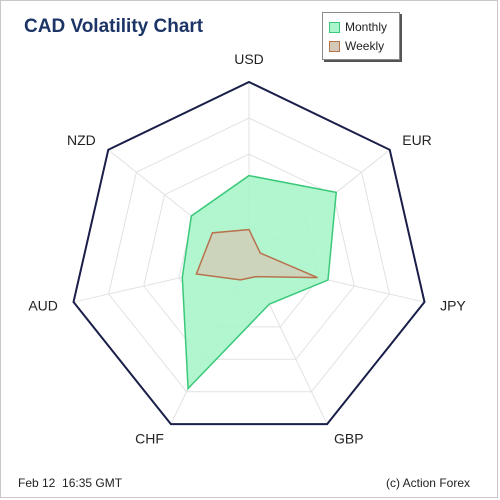 The height and width of the screenshot is (500, 500). What do you see at coordinates (366, 27) in the screenshot?
I see `legend-label-monthly: Monthly` at bounding box center [366, 27].